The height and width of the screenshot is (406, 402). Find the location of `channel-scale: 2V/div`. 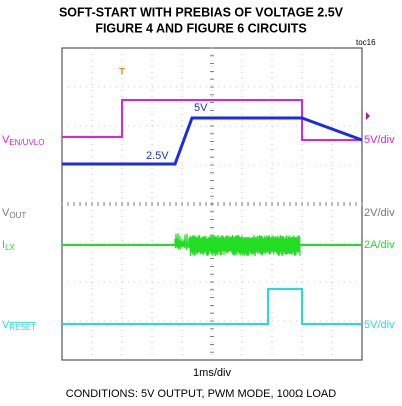

channel-scale: 2V/div is located at coordinates (379, 213).